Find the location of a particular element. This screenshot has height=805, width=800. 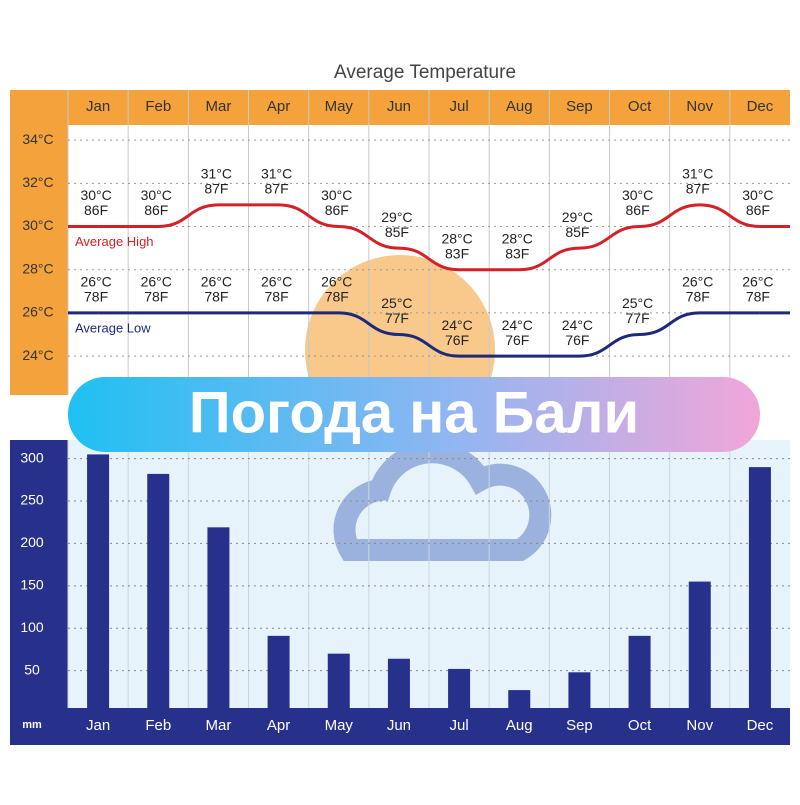

header-band is located at coordinates (400, 107).